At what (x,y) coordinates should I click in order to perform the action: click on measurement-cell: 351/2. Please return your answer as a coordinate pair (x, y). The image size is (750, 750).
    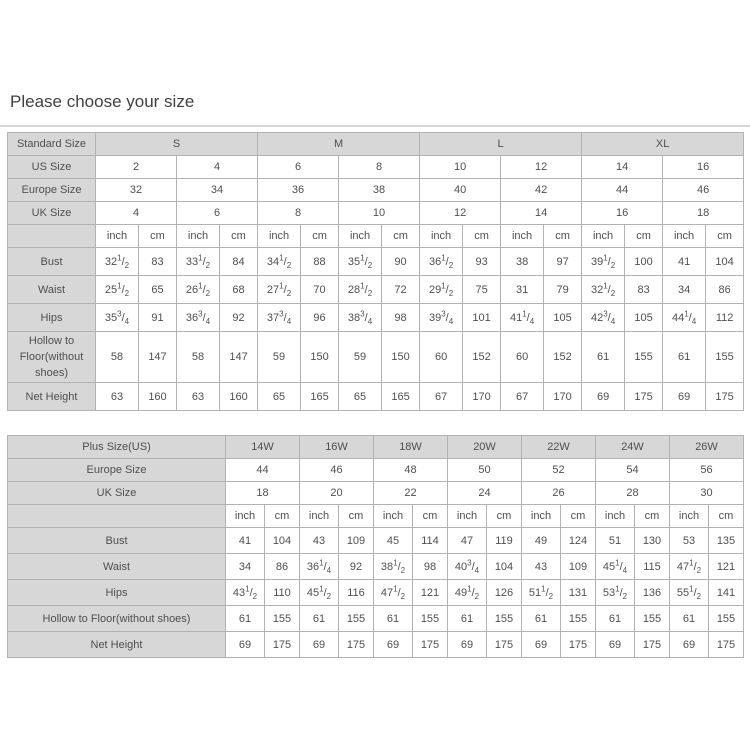
    Looking at the image, I should click on (360, 261).